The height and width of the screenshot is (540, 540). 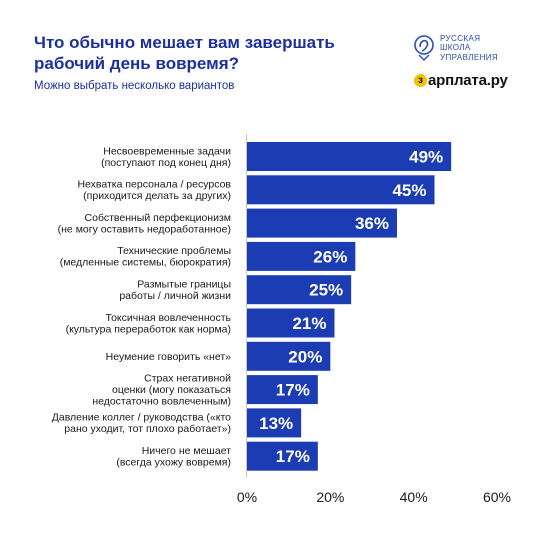 What do you see at coordinates (184, 284) in the screenshot?
I see `category-label-line: Размытые границы` at bounding box center [184, 284].